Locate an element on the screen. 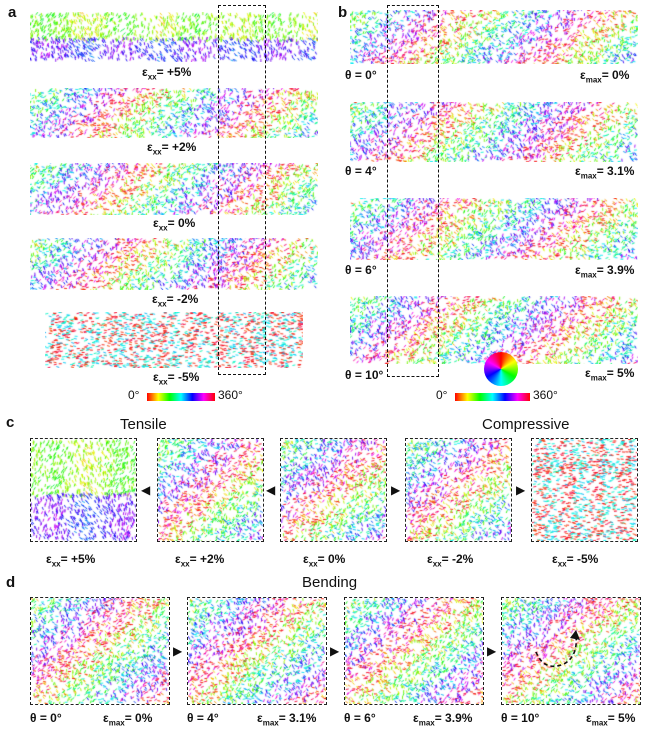  highlight-column-a is located at coordinates (242, 190).